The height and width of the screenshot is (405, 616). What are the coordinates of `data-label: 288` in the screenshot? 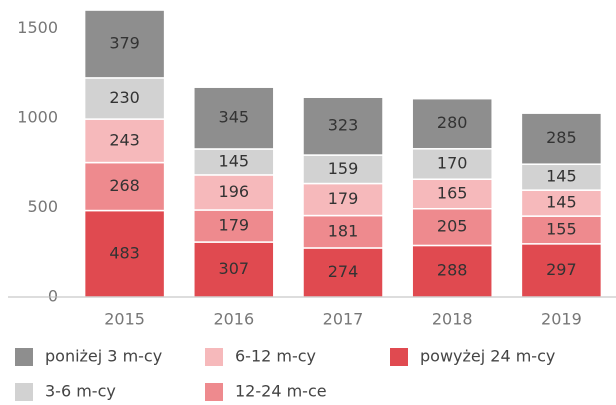 It's located at (452, 270).